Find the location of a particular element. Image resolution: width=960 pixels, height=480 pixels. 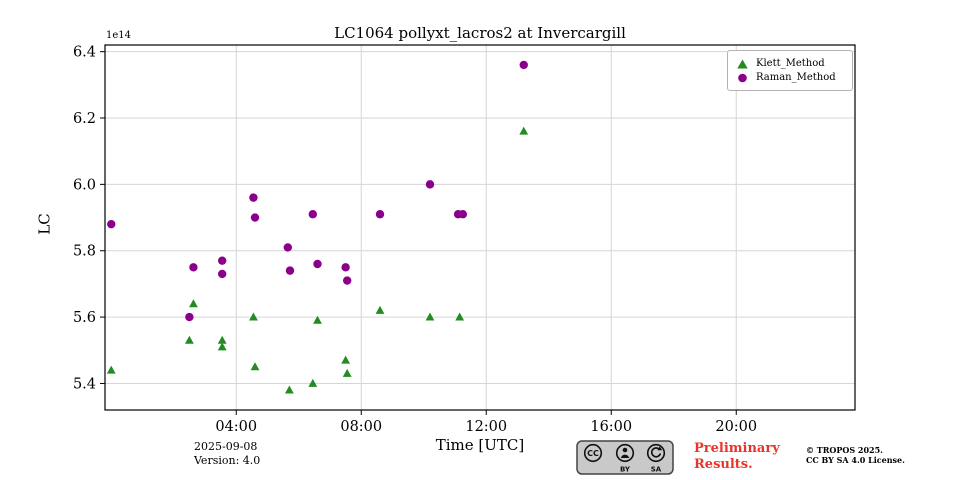

y-tick-label: 5.4 is located at coordinates (84, 384).